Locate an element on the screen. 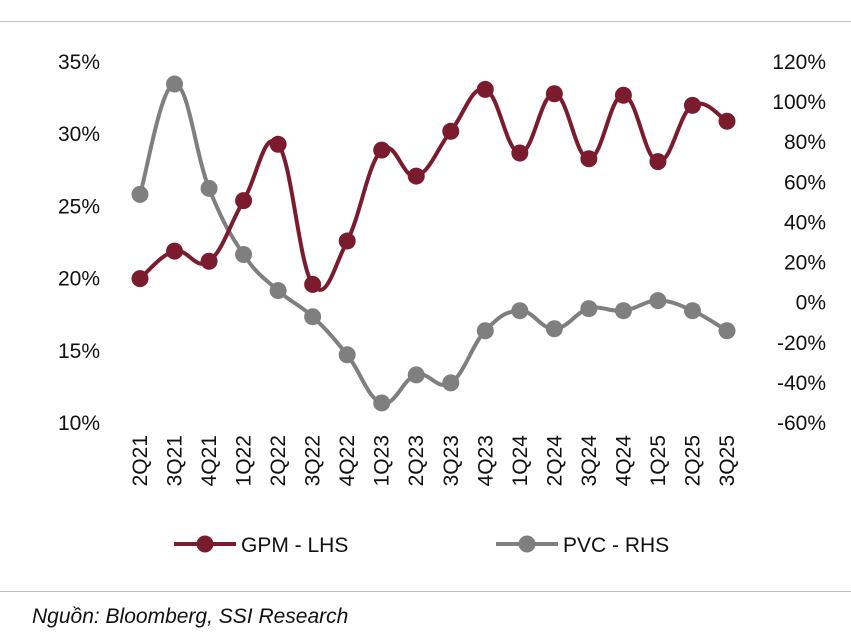  top-rule is located at coordinates (425, 21).